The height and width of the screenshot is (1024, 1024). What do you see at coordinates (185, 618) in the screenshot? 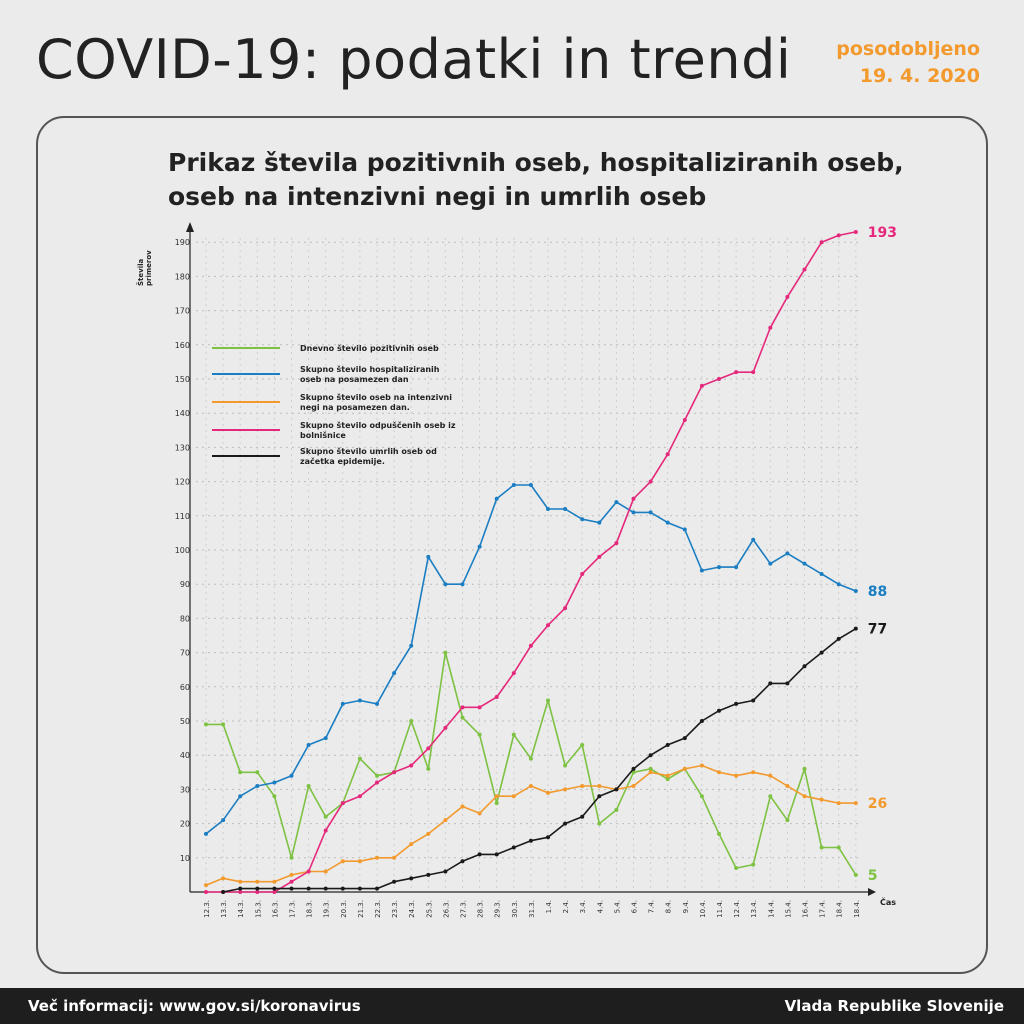
I see `y-tick-label: 80` at bounding box center [185, 618].